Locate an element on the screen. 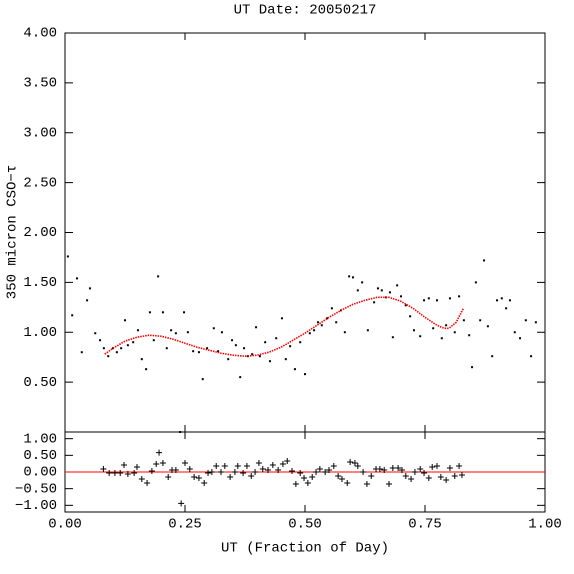 This screenshot has height=574, width=574. y-tick-label: 0.00 is located at coordinates (40, 473).